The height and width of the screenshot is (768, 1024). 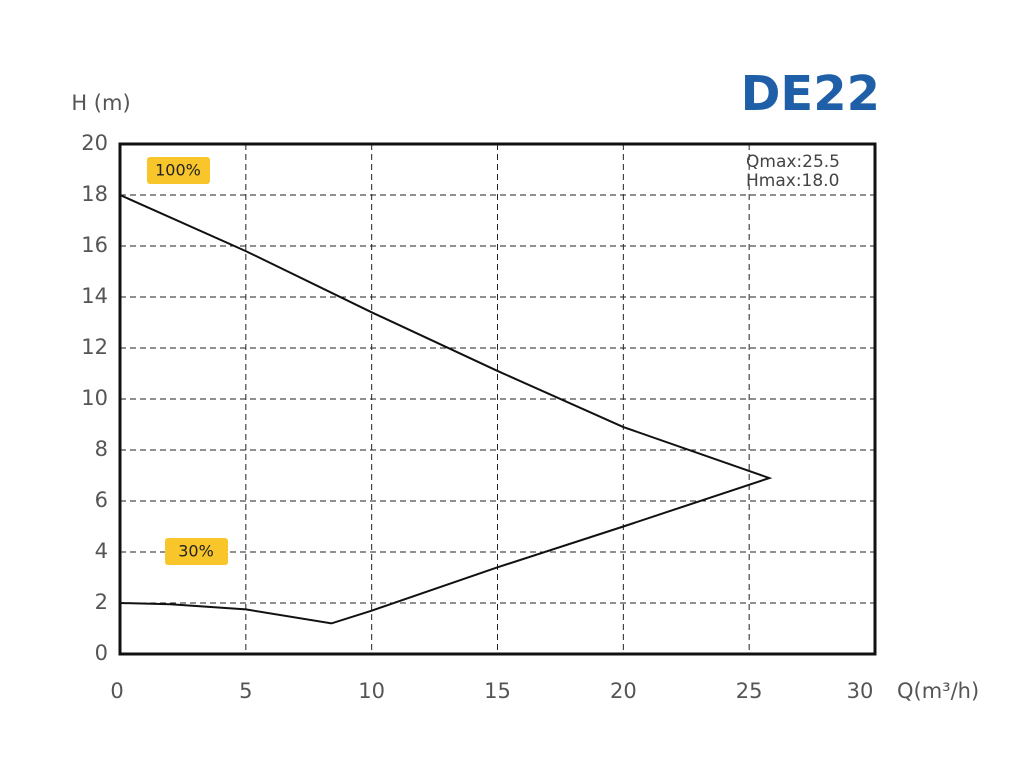 What do you see at coordinates (793, 162) in the screenshot?
I see `info-text: Qmax:25.5` at bounding box center [793, 162].